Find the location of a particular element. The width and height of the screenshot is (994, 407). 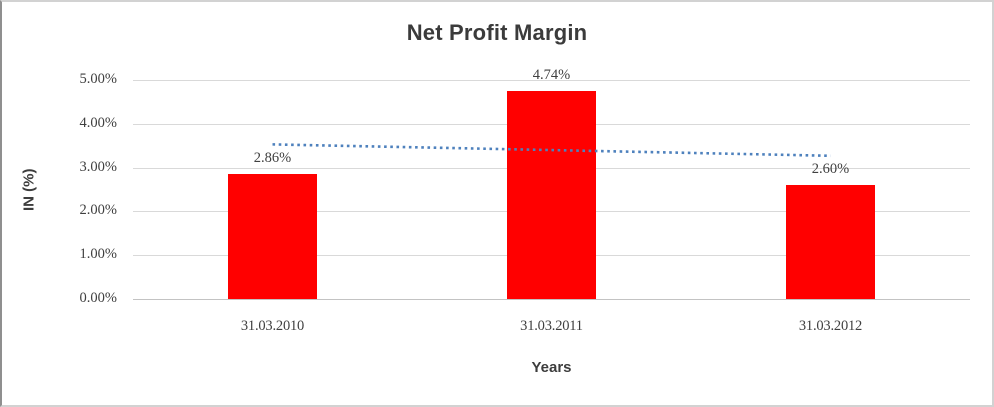

y-tick-label: 1.00% is located at coordinates (98, 254).